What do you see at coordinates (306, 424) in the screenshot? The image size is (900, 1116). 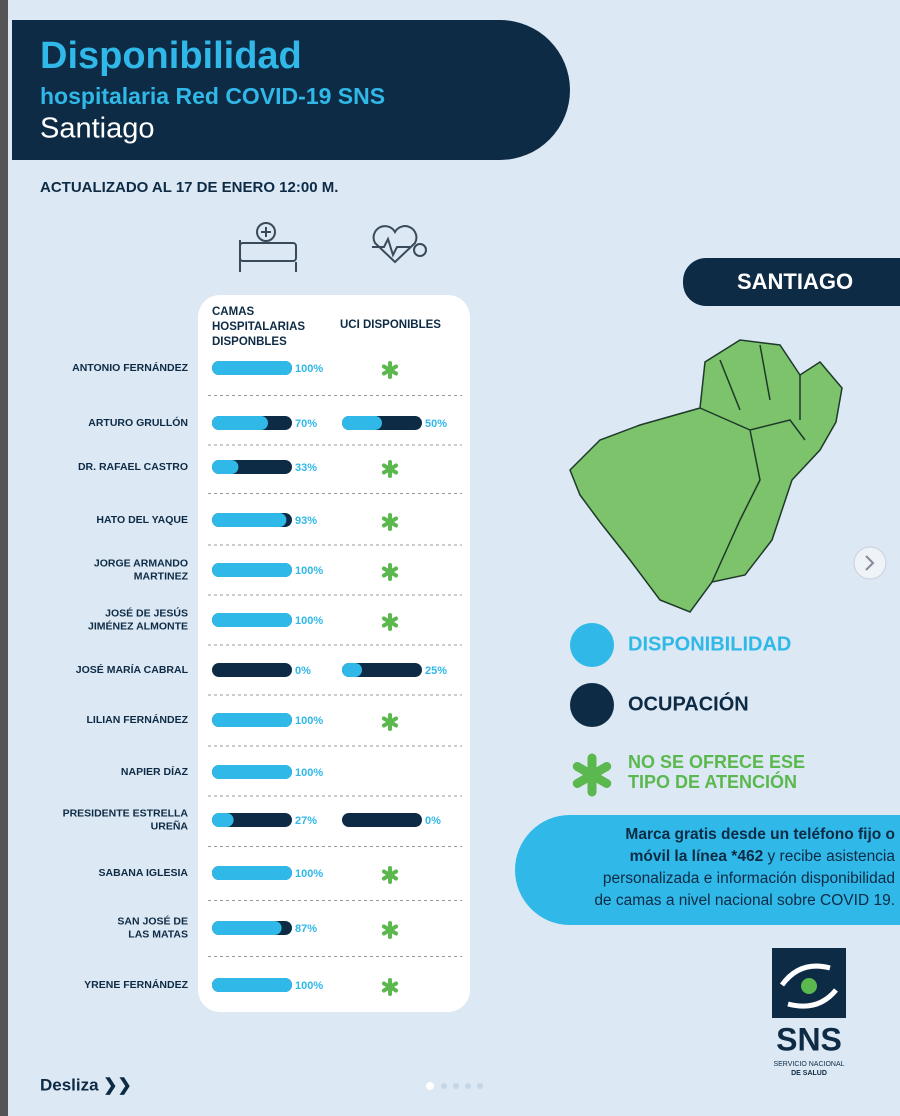 I see `value-label: 70%` at bounding box center [306, 424].